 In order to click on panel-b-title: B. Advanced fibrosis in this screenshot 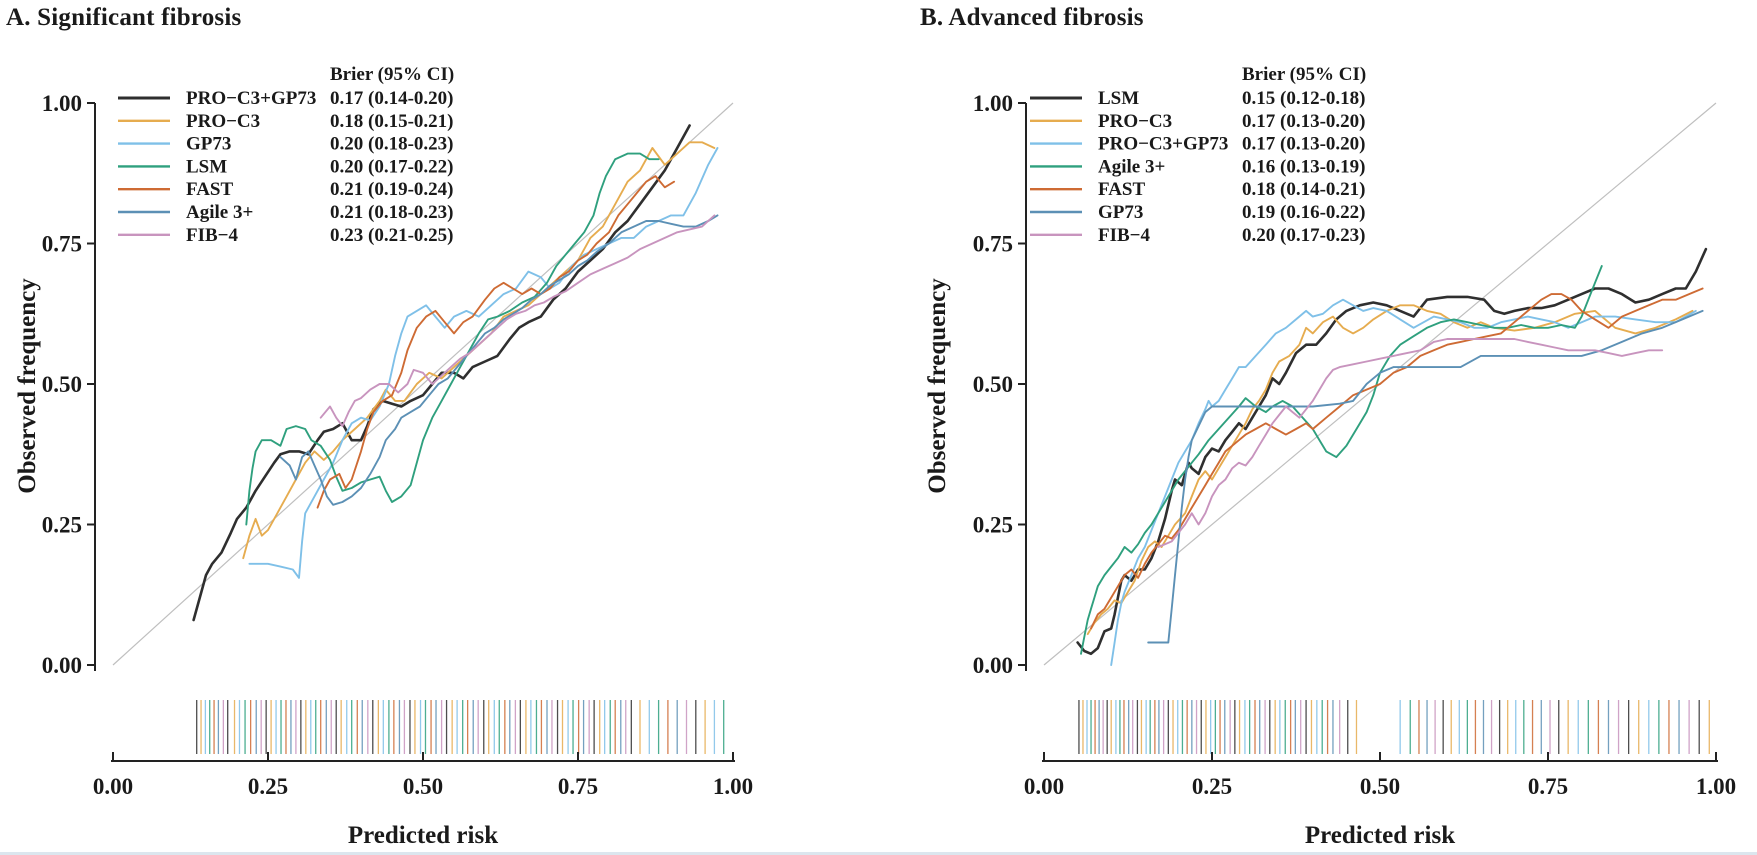, I will do `click(1032, 17)`.